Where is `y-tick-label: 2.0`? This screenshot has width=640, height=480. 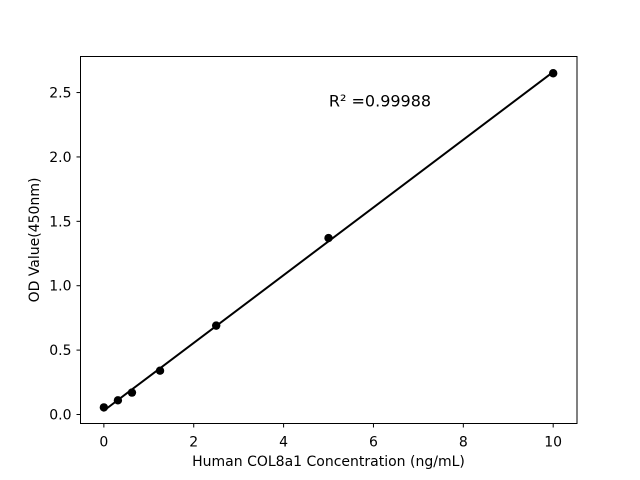
y-tick-label: 2.0 is located at coordinates (60, 158).